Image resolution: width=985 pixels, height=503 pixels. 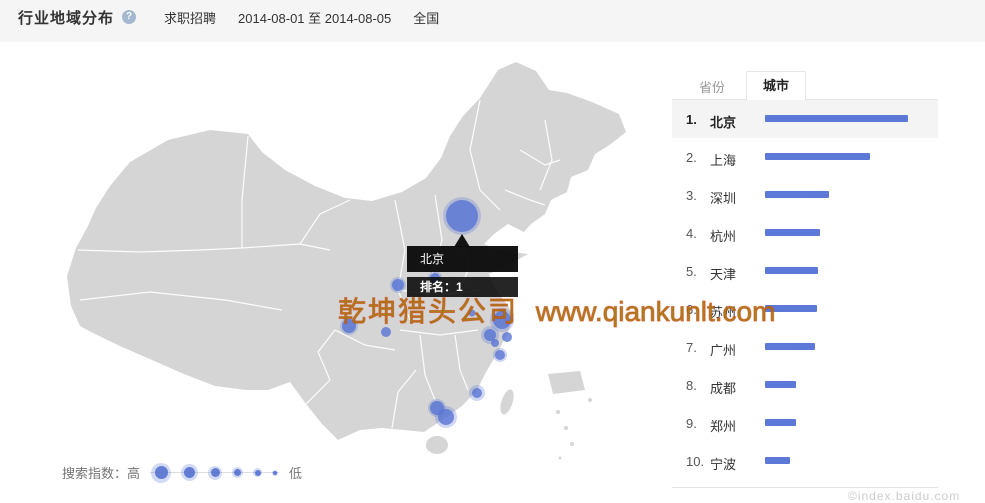 What do you see at coordinates (691, 233) in the screenshot?
I see `rank-label: 4.` at bounding box center [691, 233].